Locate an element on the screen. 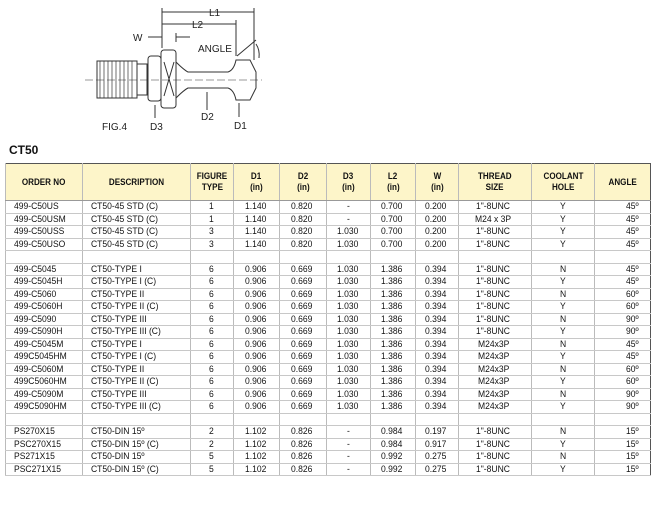 The image size is (658, 523). cell-text: 0.820 is located at coordinates (302, 206).